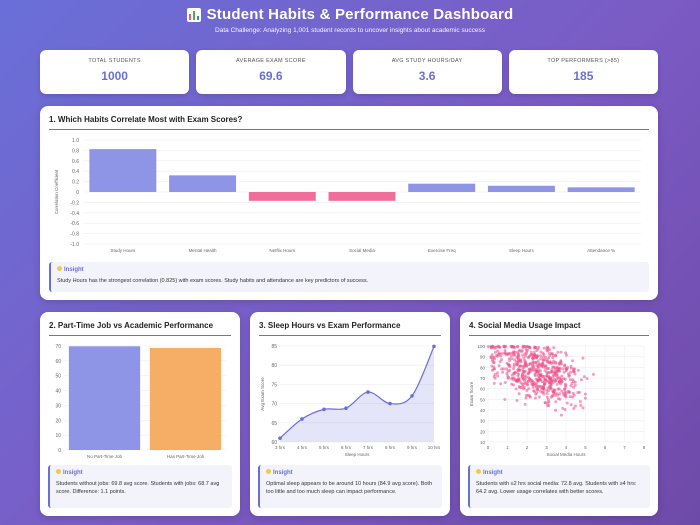 The height and width of the screenshot is (525, 700). What do you see at coordinates (203, 250) in the screenshot?
I see `x-tick-label: Mental Health` at bounding box center [203, 250].